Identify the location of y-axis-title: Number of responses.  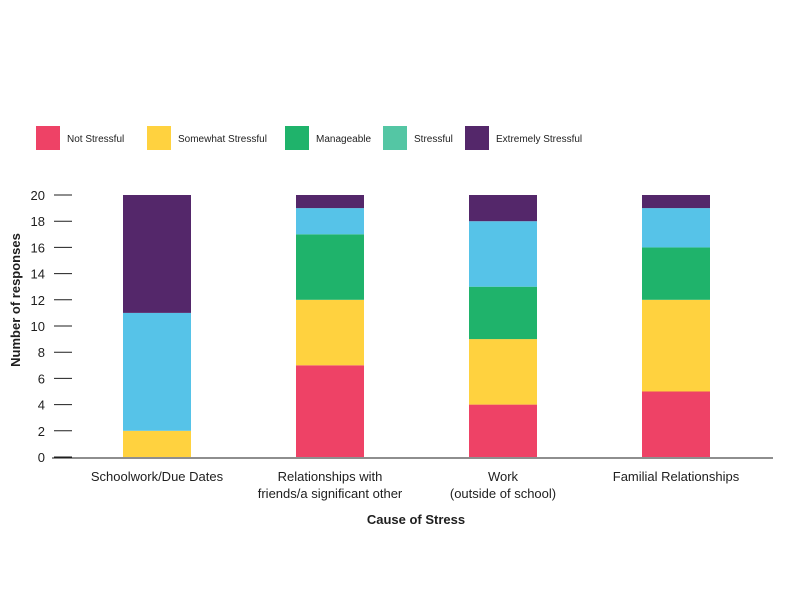
(15, 300).